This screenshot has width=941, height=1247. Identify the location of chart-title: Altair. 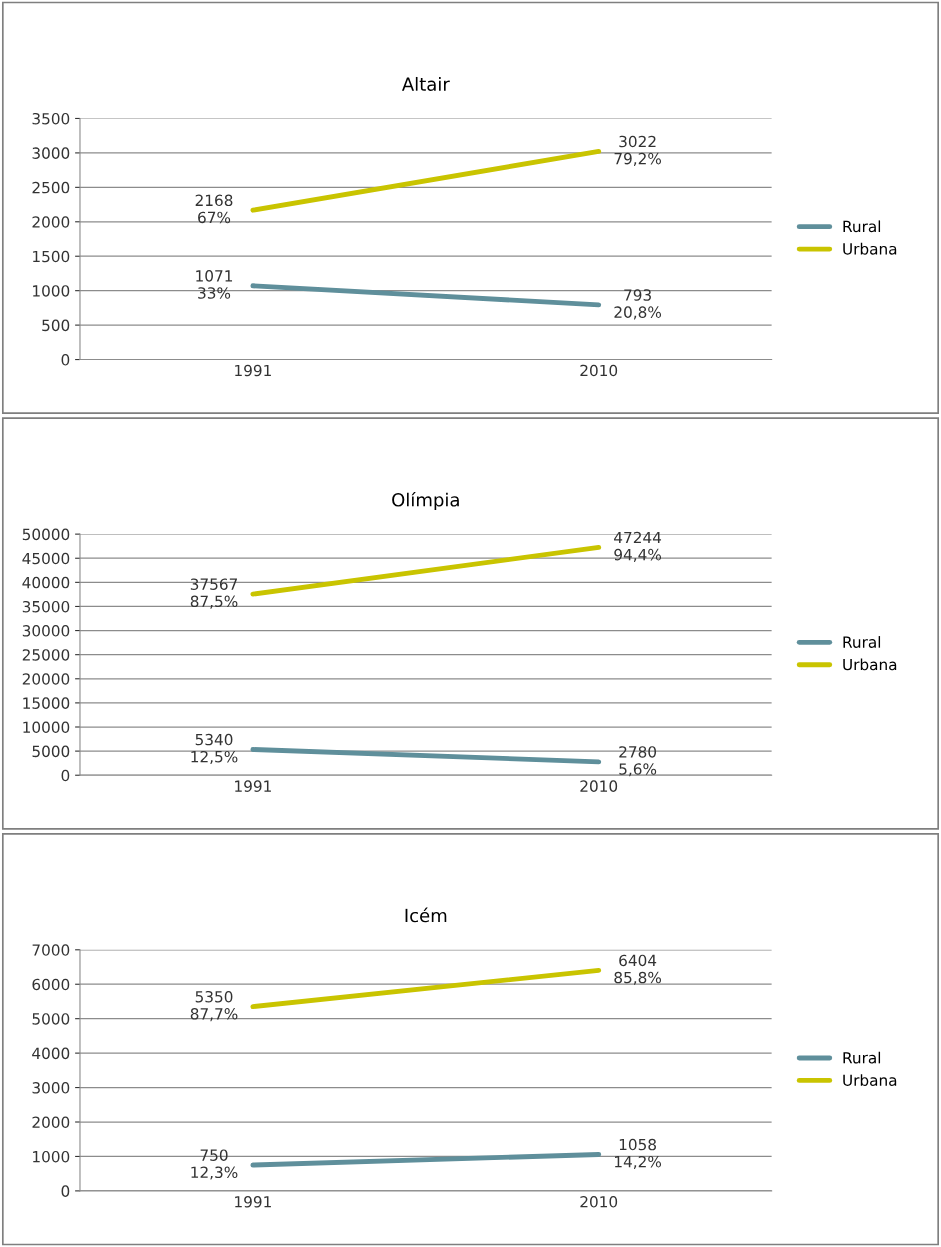
(425, 83).